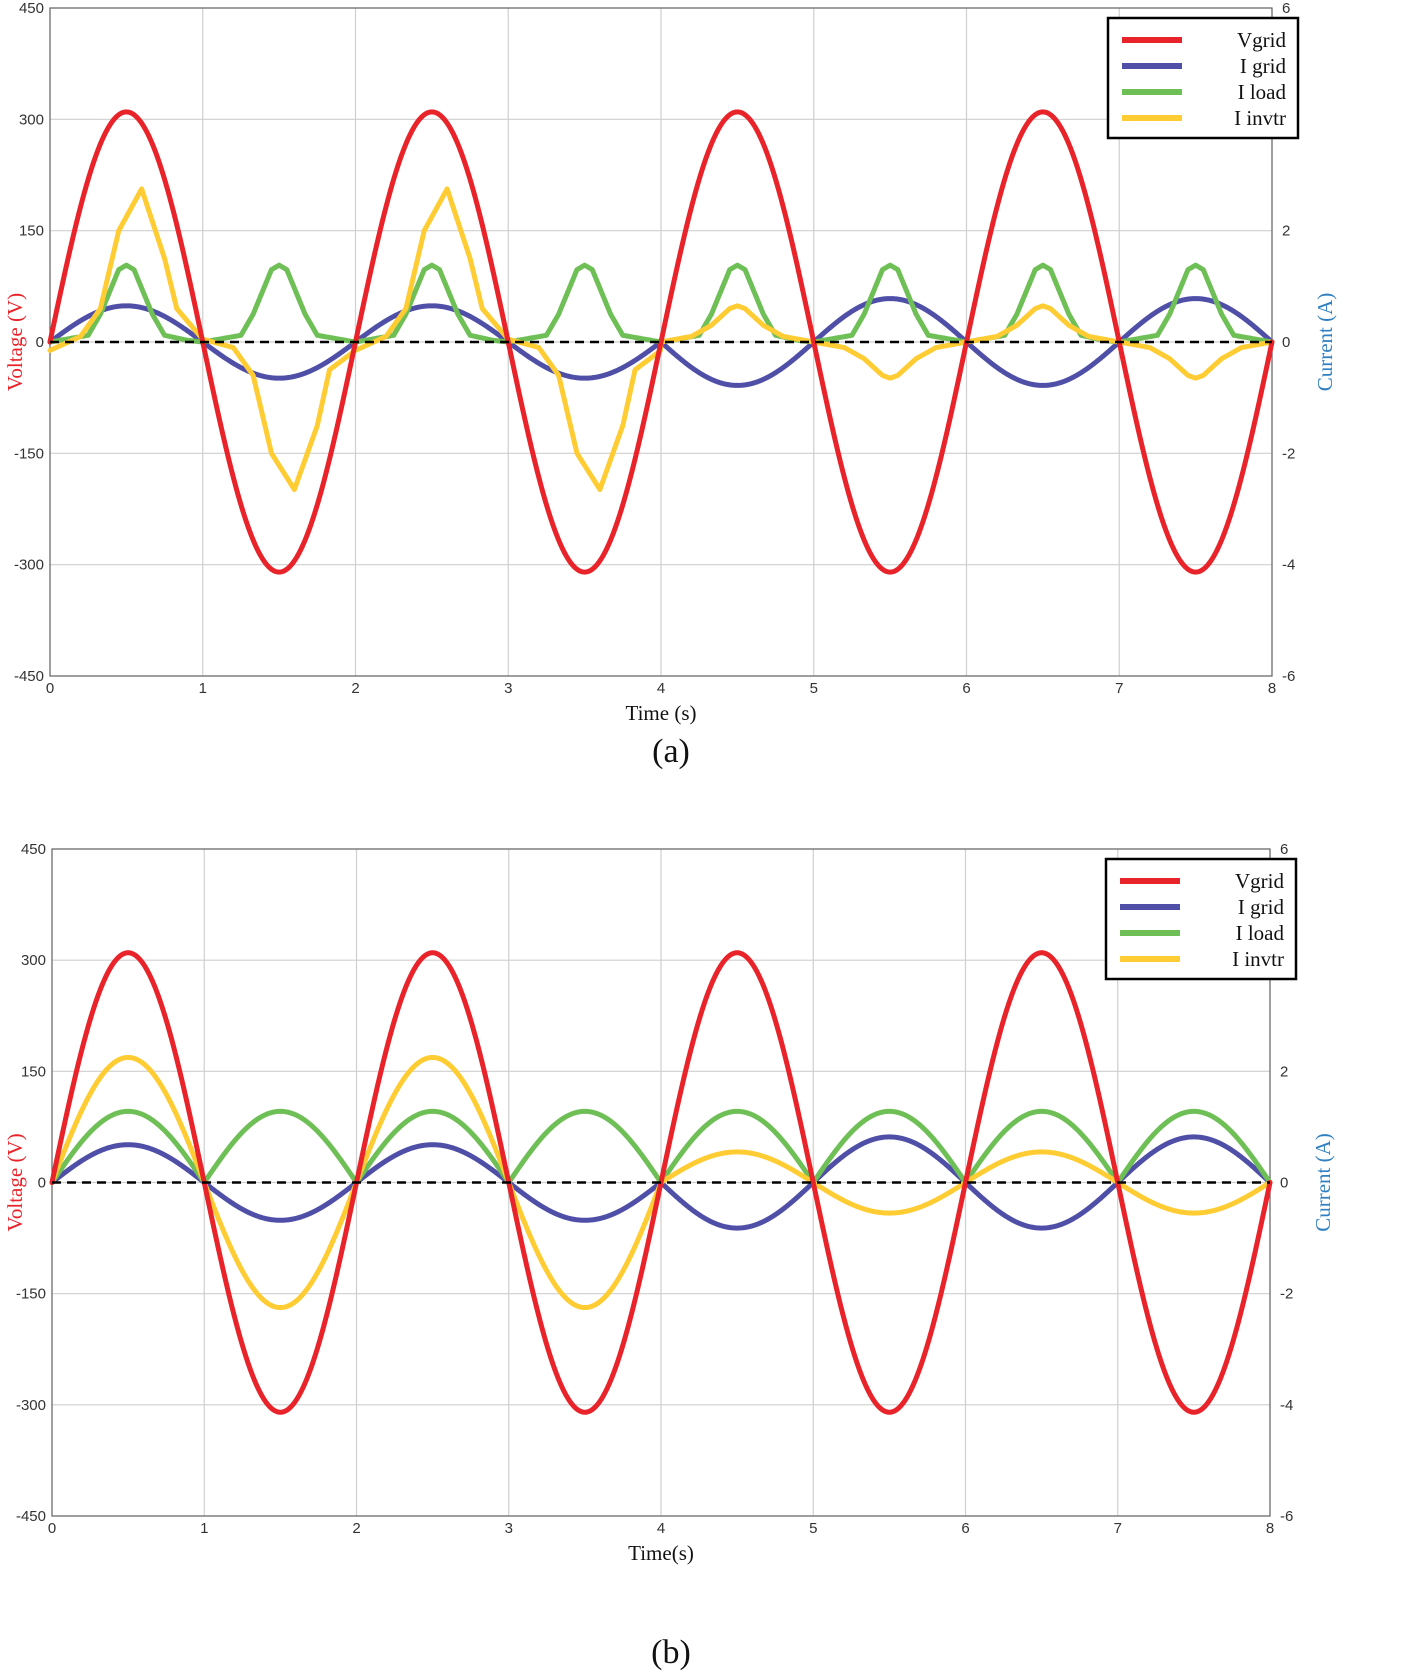  What do you see at coordinates (661, 713) in the screenshot?
I see `x-axis-title: Time (s)` at bounding box center [661, 713].